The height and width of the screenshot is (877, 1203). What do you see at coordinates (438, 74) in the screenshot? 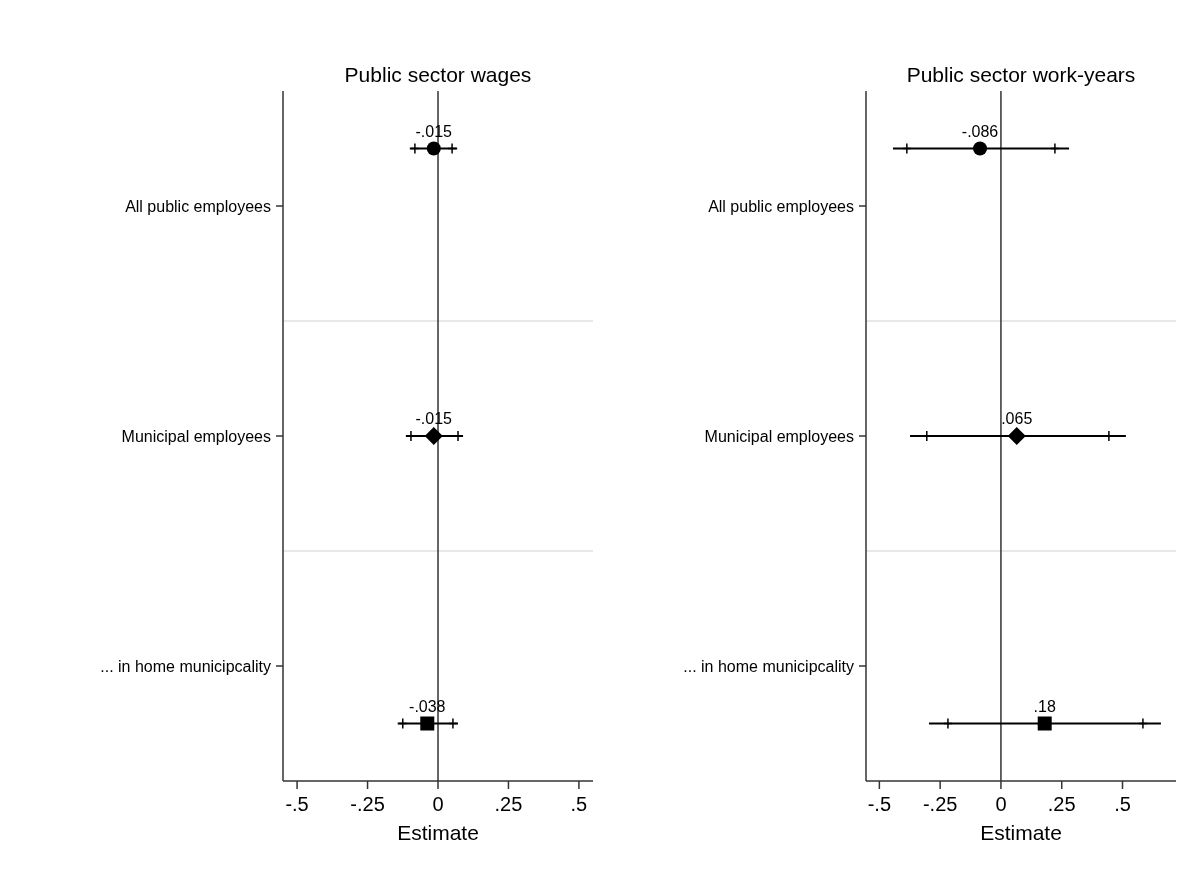
I see `chart-title: Public sector wages` at bounding box center [438, 74].